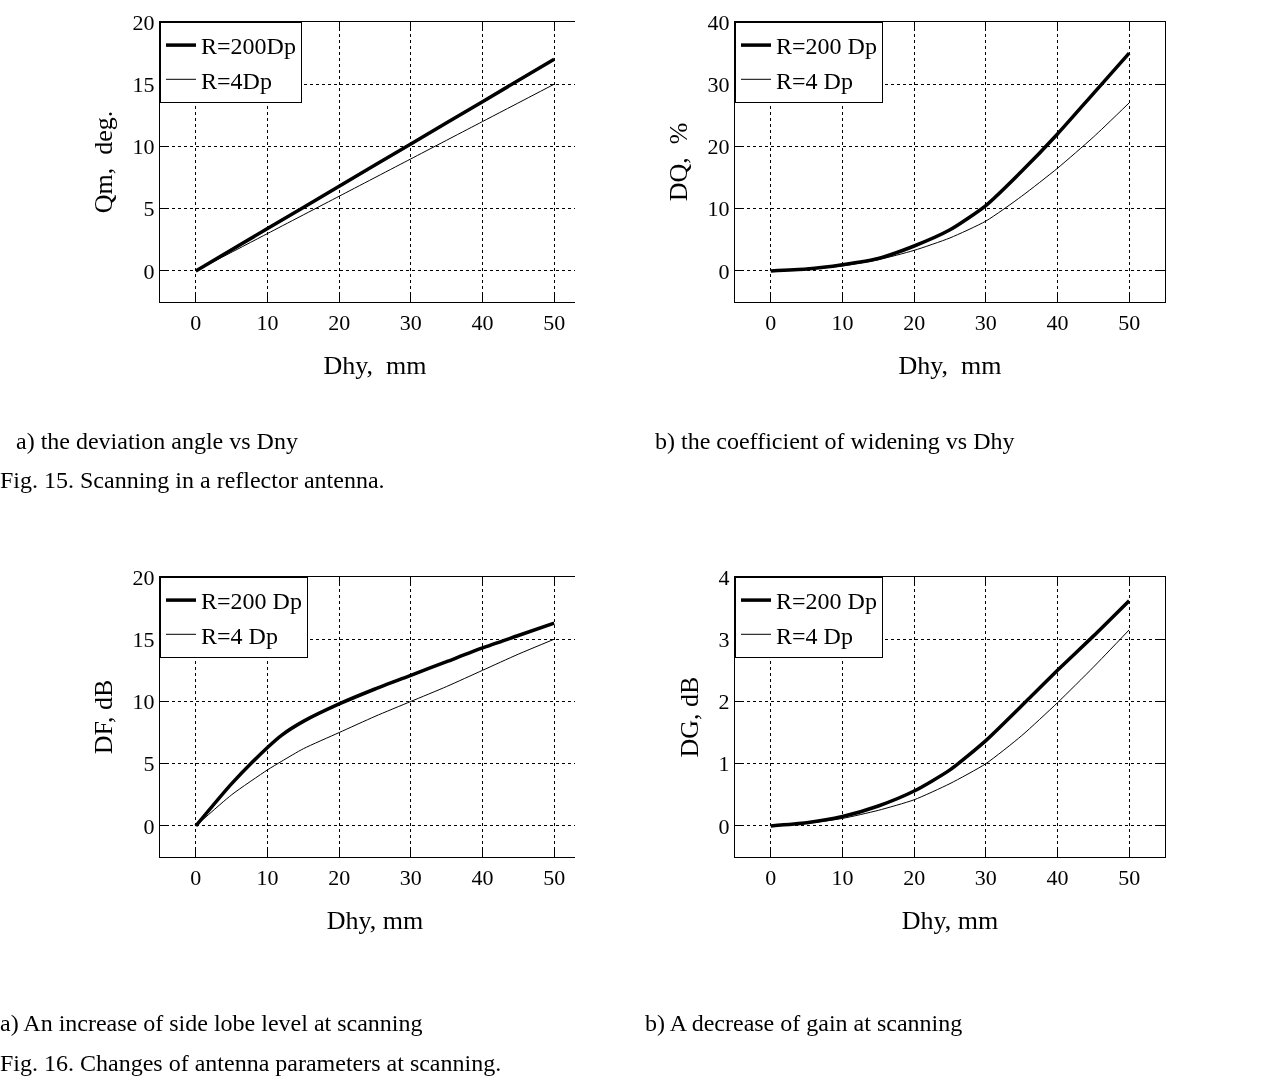 This screenshot has height=1080, width=1264. I want to click on text: b) the coefficient of widening vs Dhy, so click(835, 441).